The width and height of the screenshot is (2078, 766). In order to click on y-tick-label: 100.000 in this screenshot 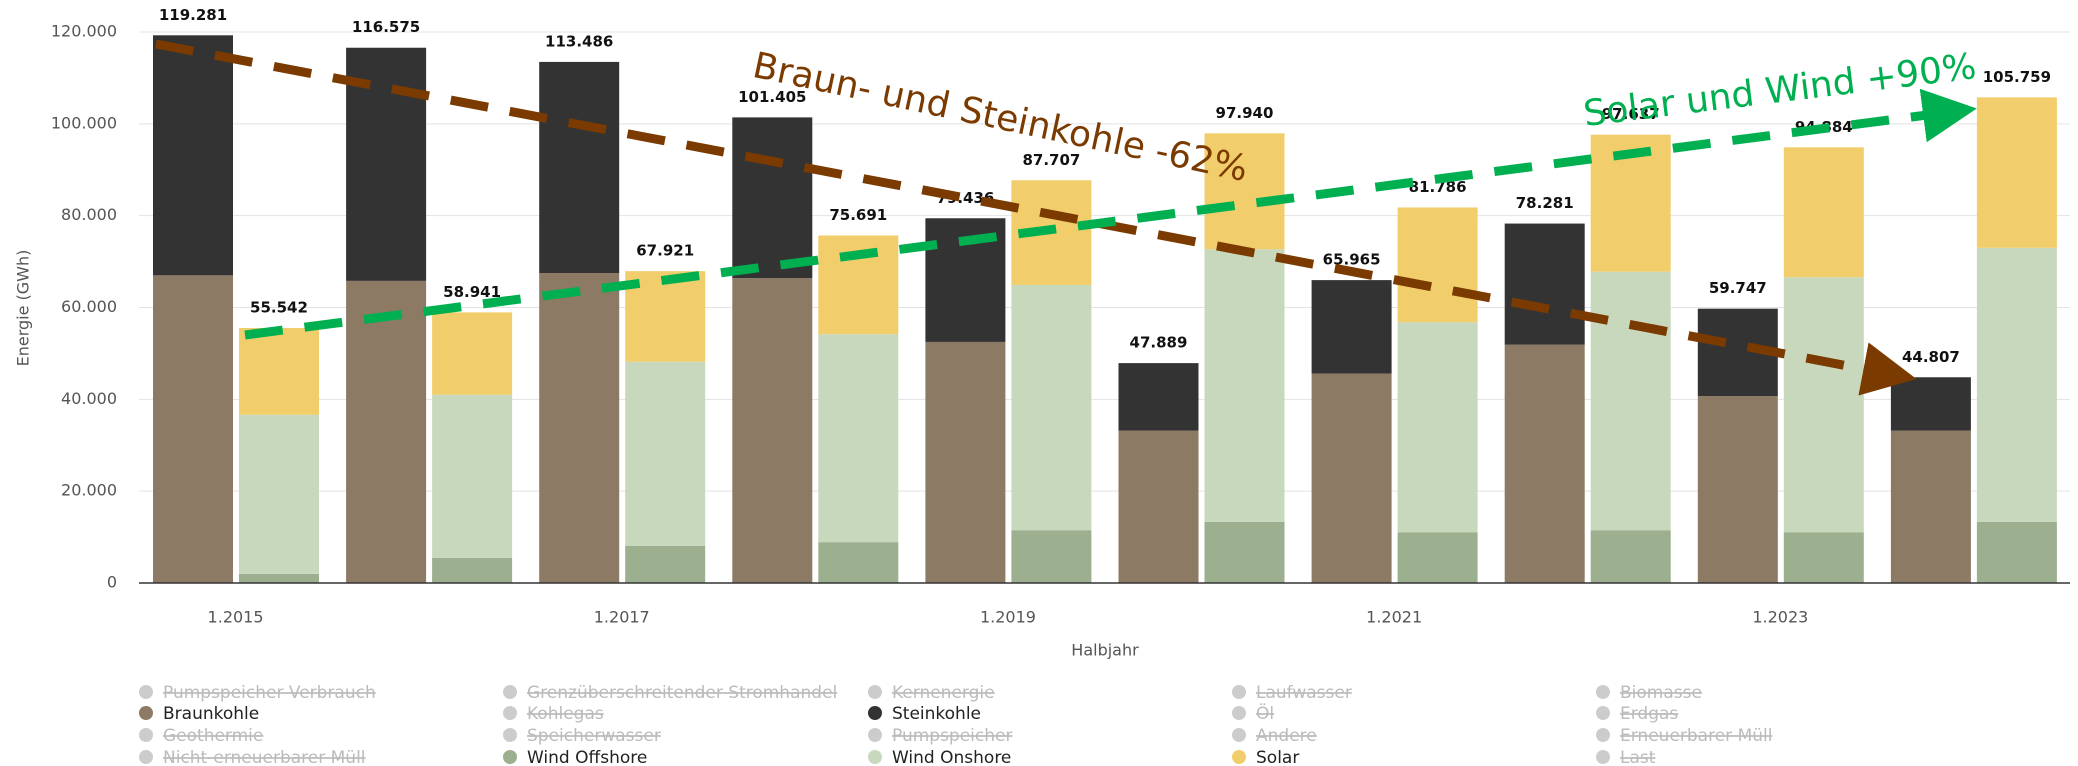, I will do `click(84, 122)`.